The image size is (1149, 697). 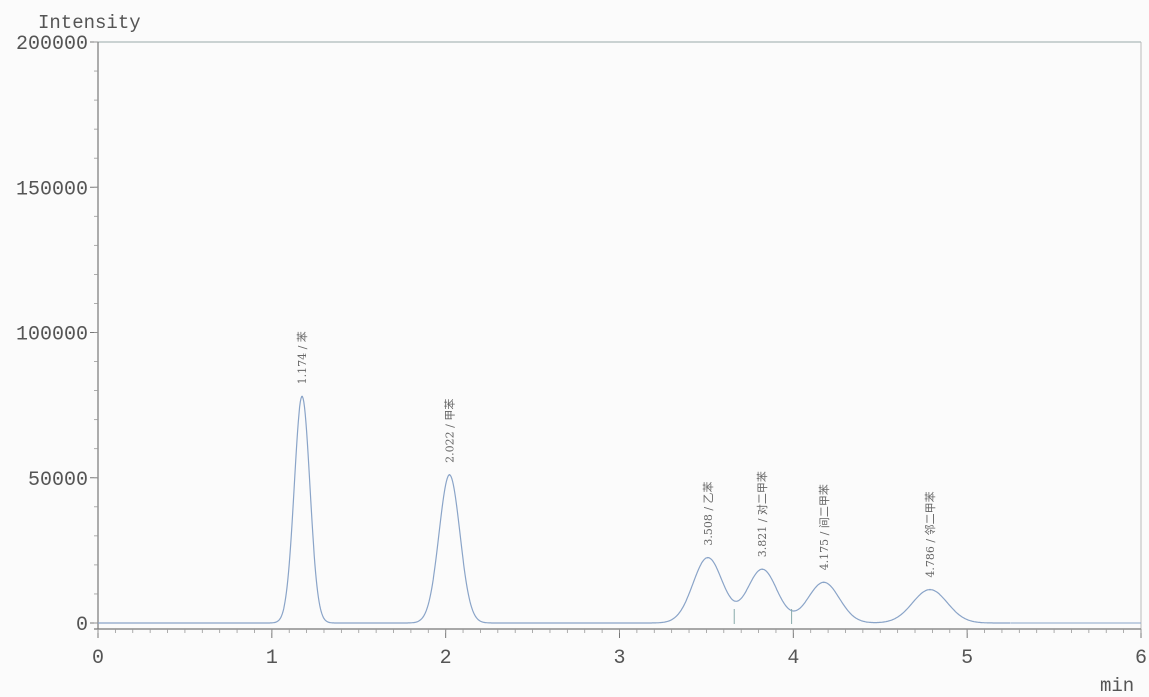 What do you see at coordinates (89, 23) in the screenshot?
I see `y-axis-title: Intensity` at bounding box center [89, 23].